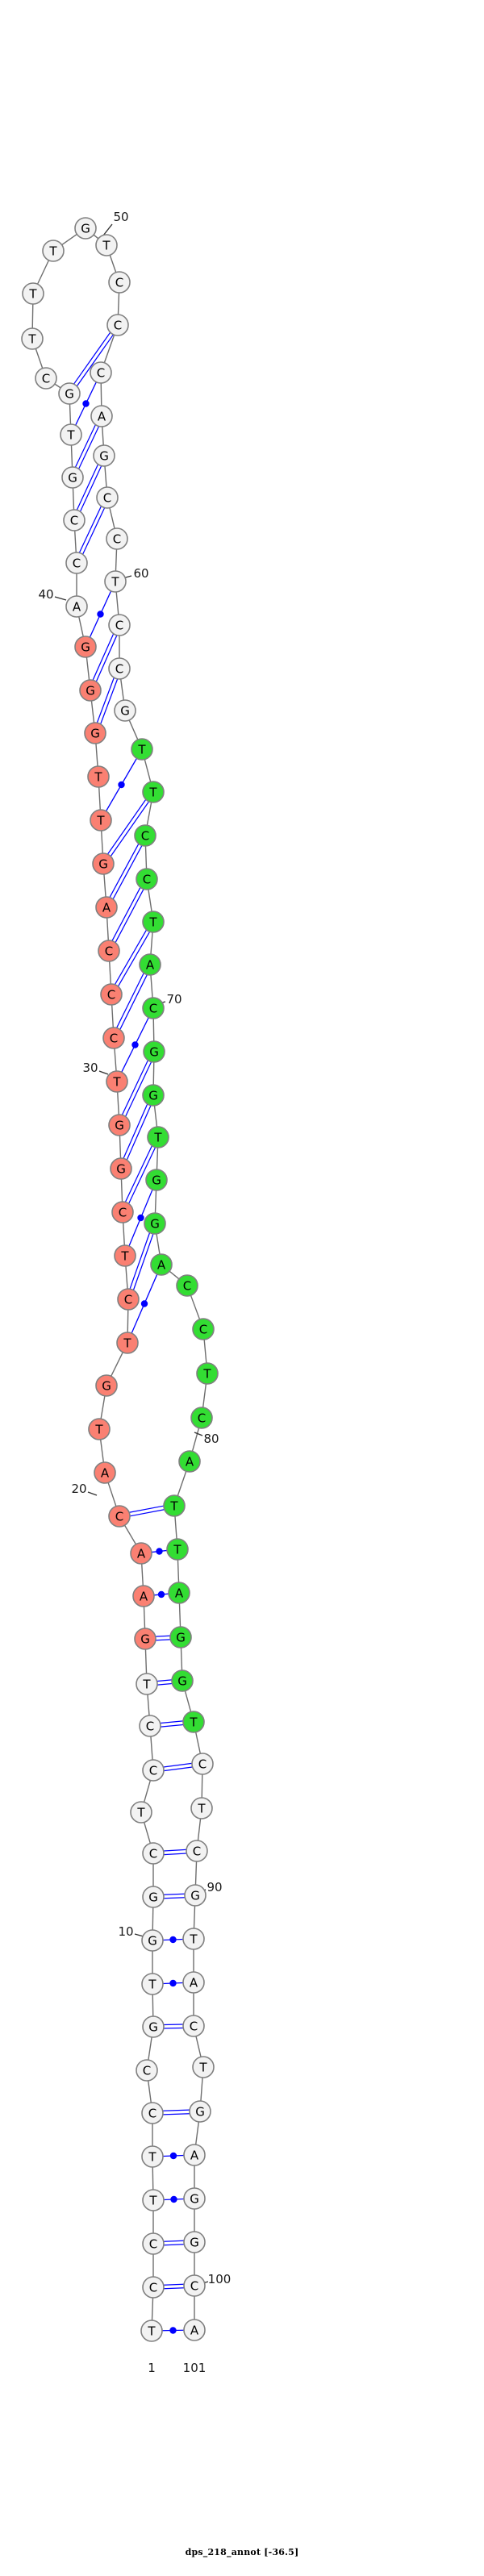 The height and width of the screenshot is (2576, 484). I want to click on nucleotide-61: C, so click(119, 625).